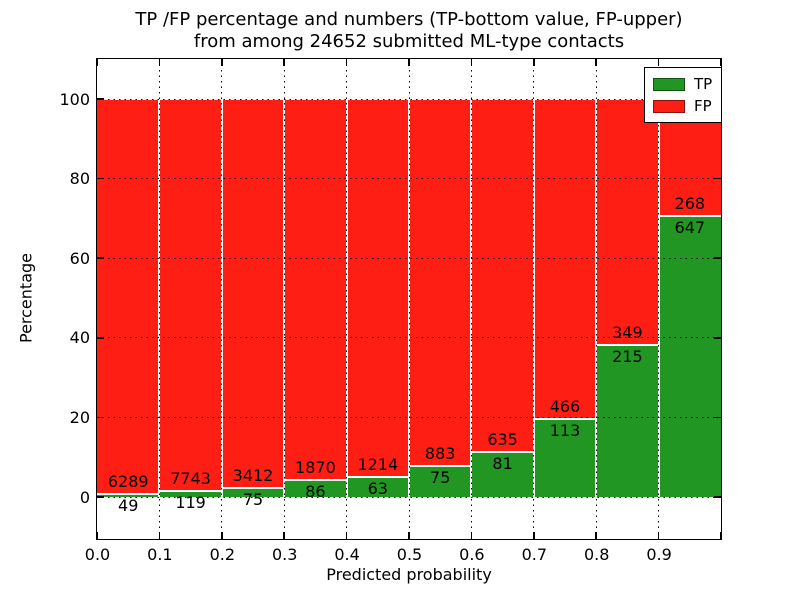 This screenshot has width=800, height=600. What do you see at coordinates (190, 502) in the screenshot?
I see `tp-count-label: 119` at bounding box center [190, 502].